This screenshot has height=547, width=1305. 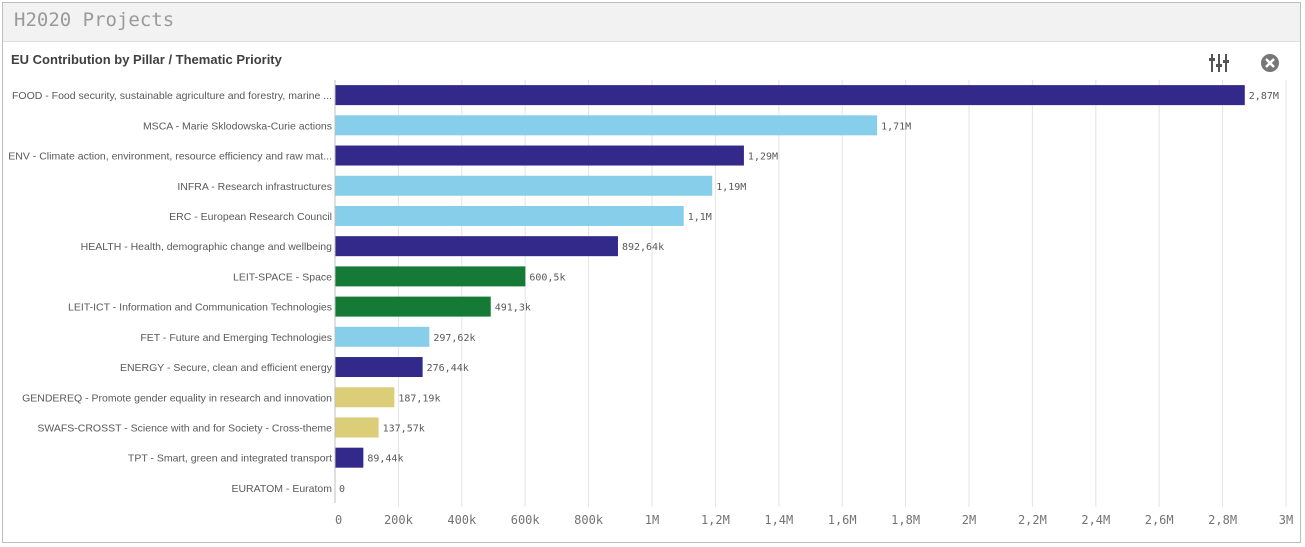 What do you see at coordinates (905, 520) in the screenshot?
I see `x-tick-label: 1,8M` at bounding box center [905, 520].